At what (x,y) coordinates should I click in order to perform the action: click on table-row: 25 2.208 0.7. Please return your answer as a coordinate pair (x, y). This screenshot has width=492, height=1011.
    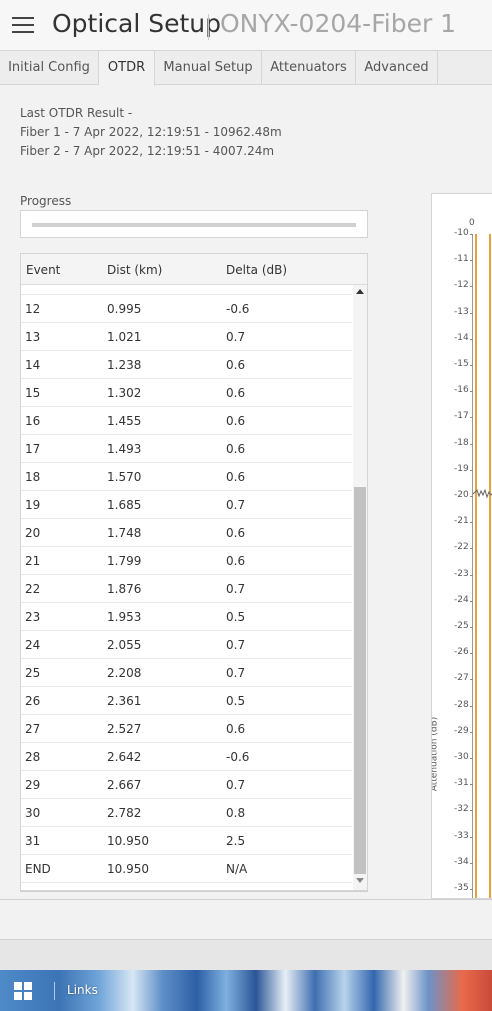
    Looking at the image, I should click on (186, 673).